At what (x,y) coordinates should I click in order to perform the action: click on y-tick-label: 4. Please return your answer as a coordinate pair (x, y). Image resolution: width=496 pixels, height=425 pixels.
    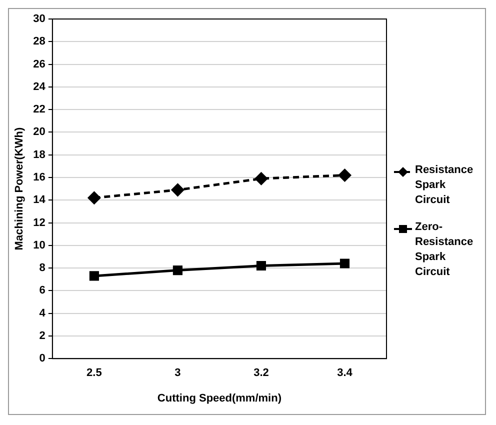
    Looking at the image, I should click on (42, 313).